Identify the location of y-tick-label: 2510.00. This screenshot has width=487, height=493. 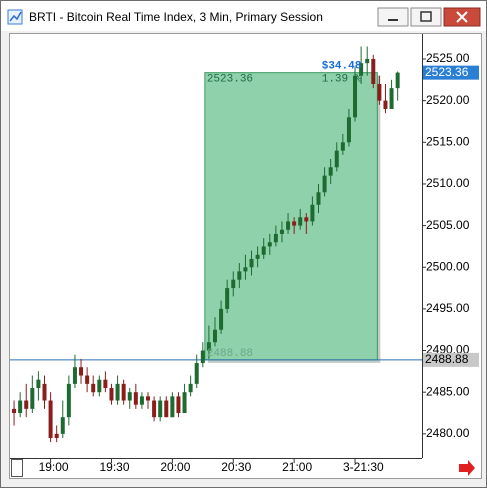
(448, 183).